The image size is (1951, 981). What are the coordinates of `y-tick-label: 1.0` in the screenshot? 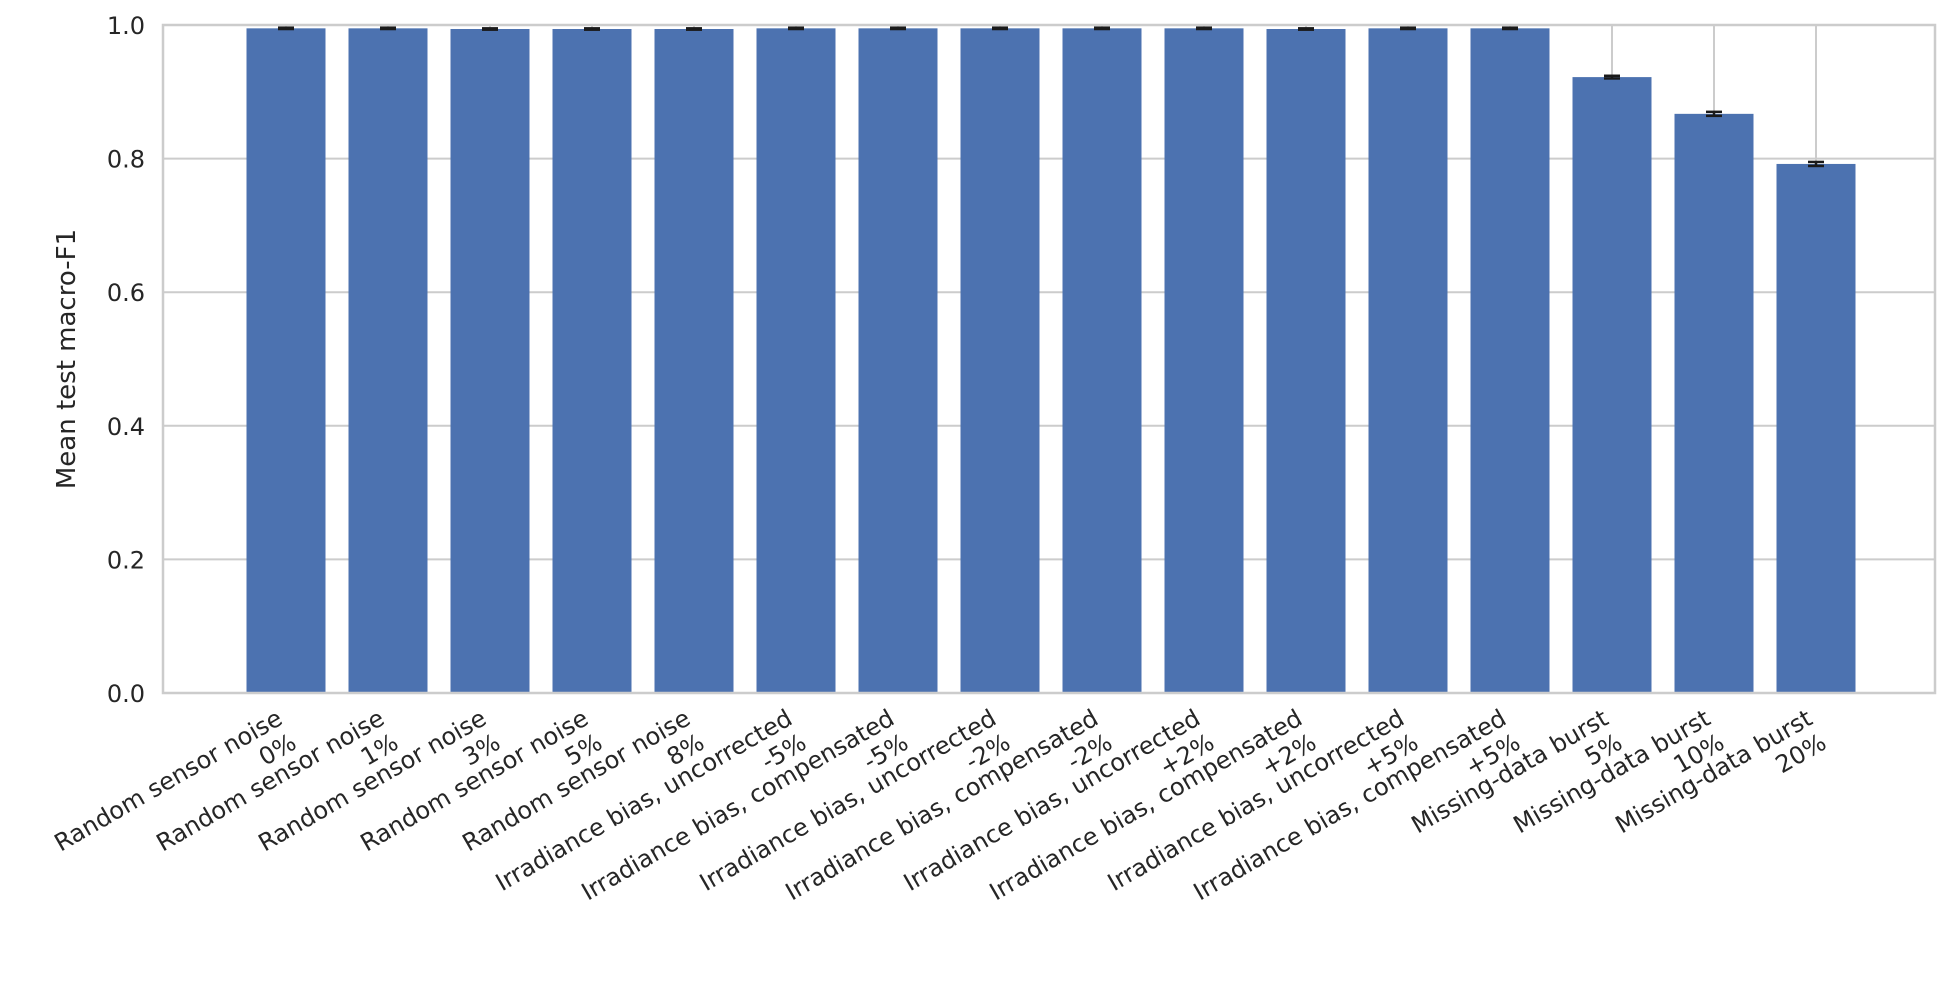 It's located at (126, 26).